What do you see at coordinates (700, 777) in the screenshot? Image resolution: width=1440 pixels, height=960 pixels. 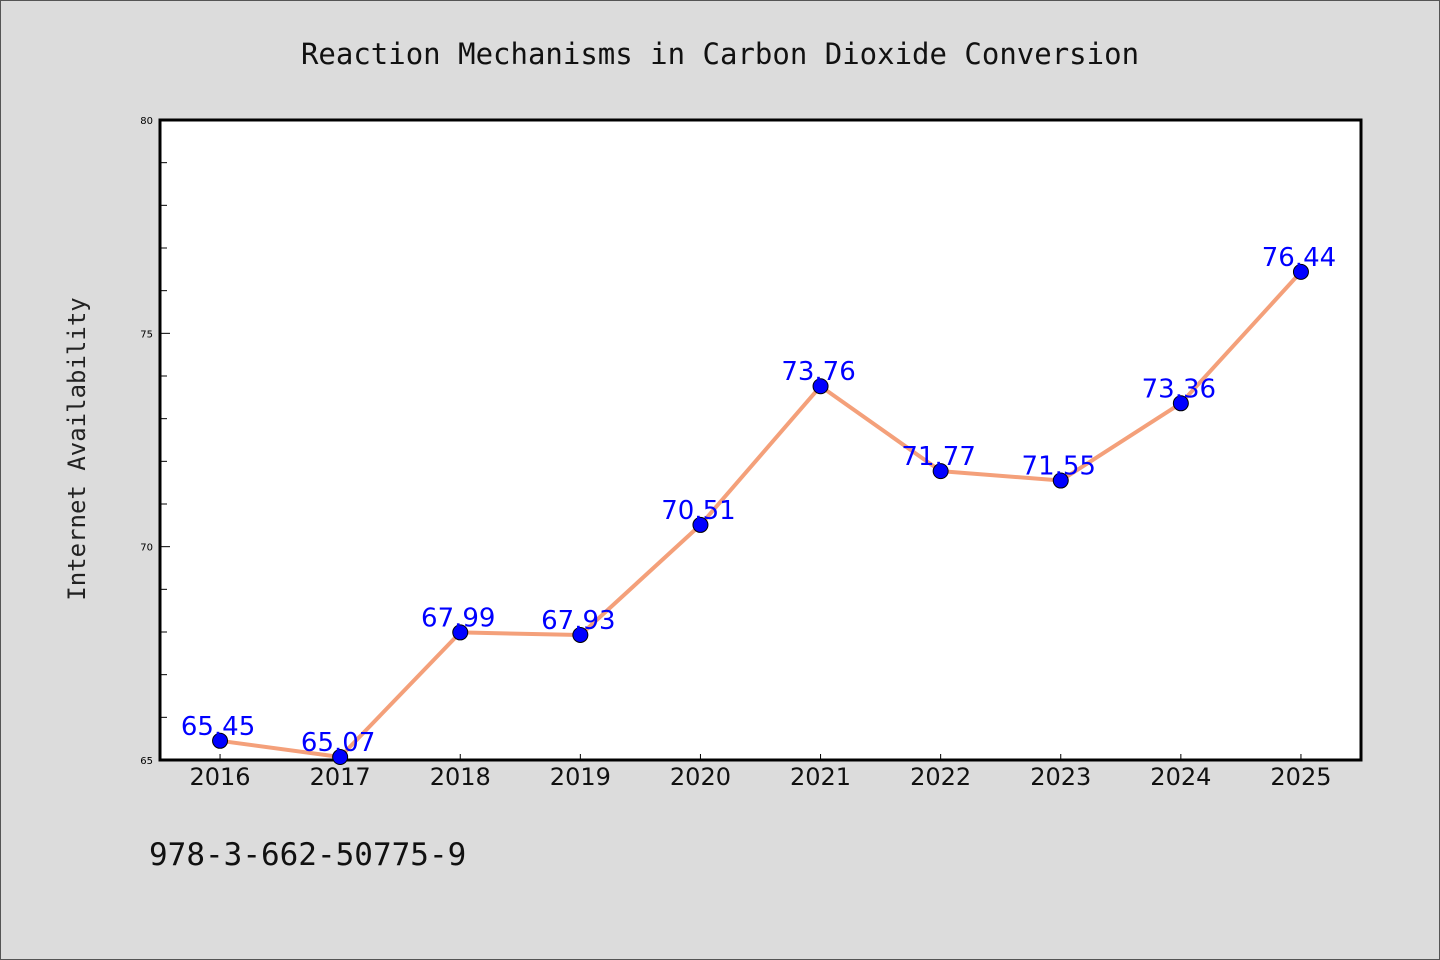 I see `x-tick-label: 2020` at bounding box center [700, 777].